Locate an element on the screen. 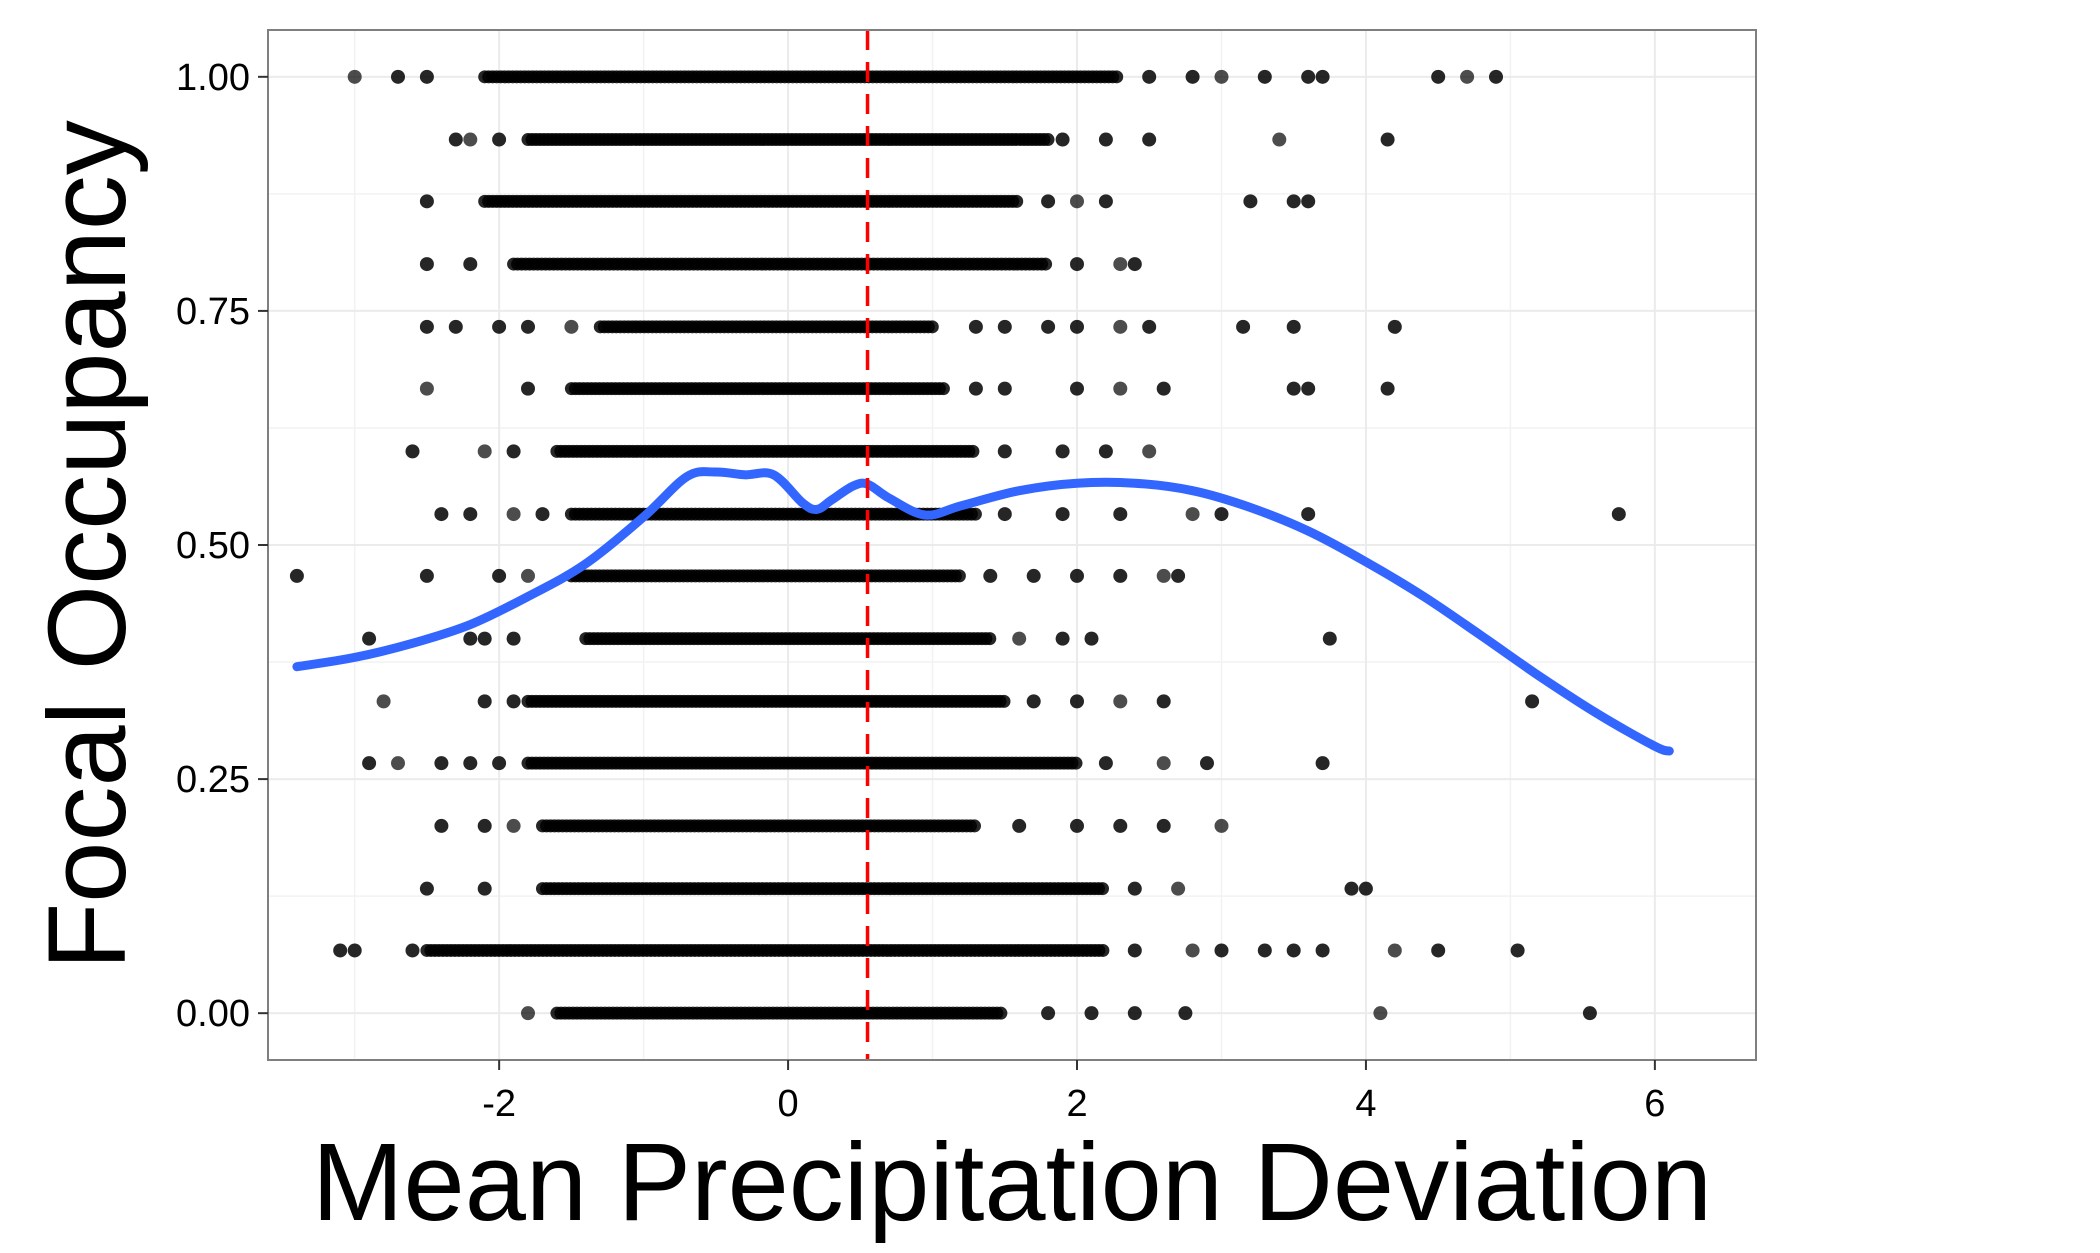  y-axis-ticks: 0.00 0.25 0.50 0.75 1.00 is located at coordinates (222, 546).